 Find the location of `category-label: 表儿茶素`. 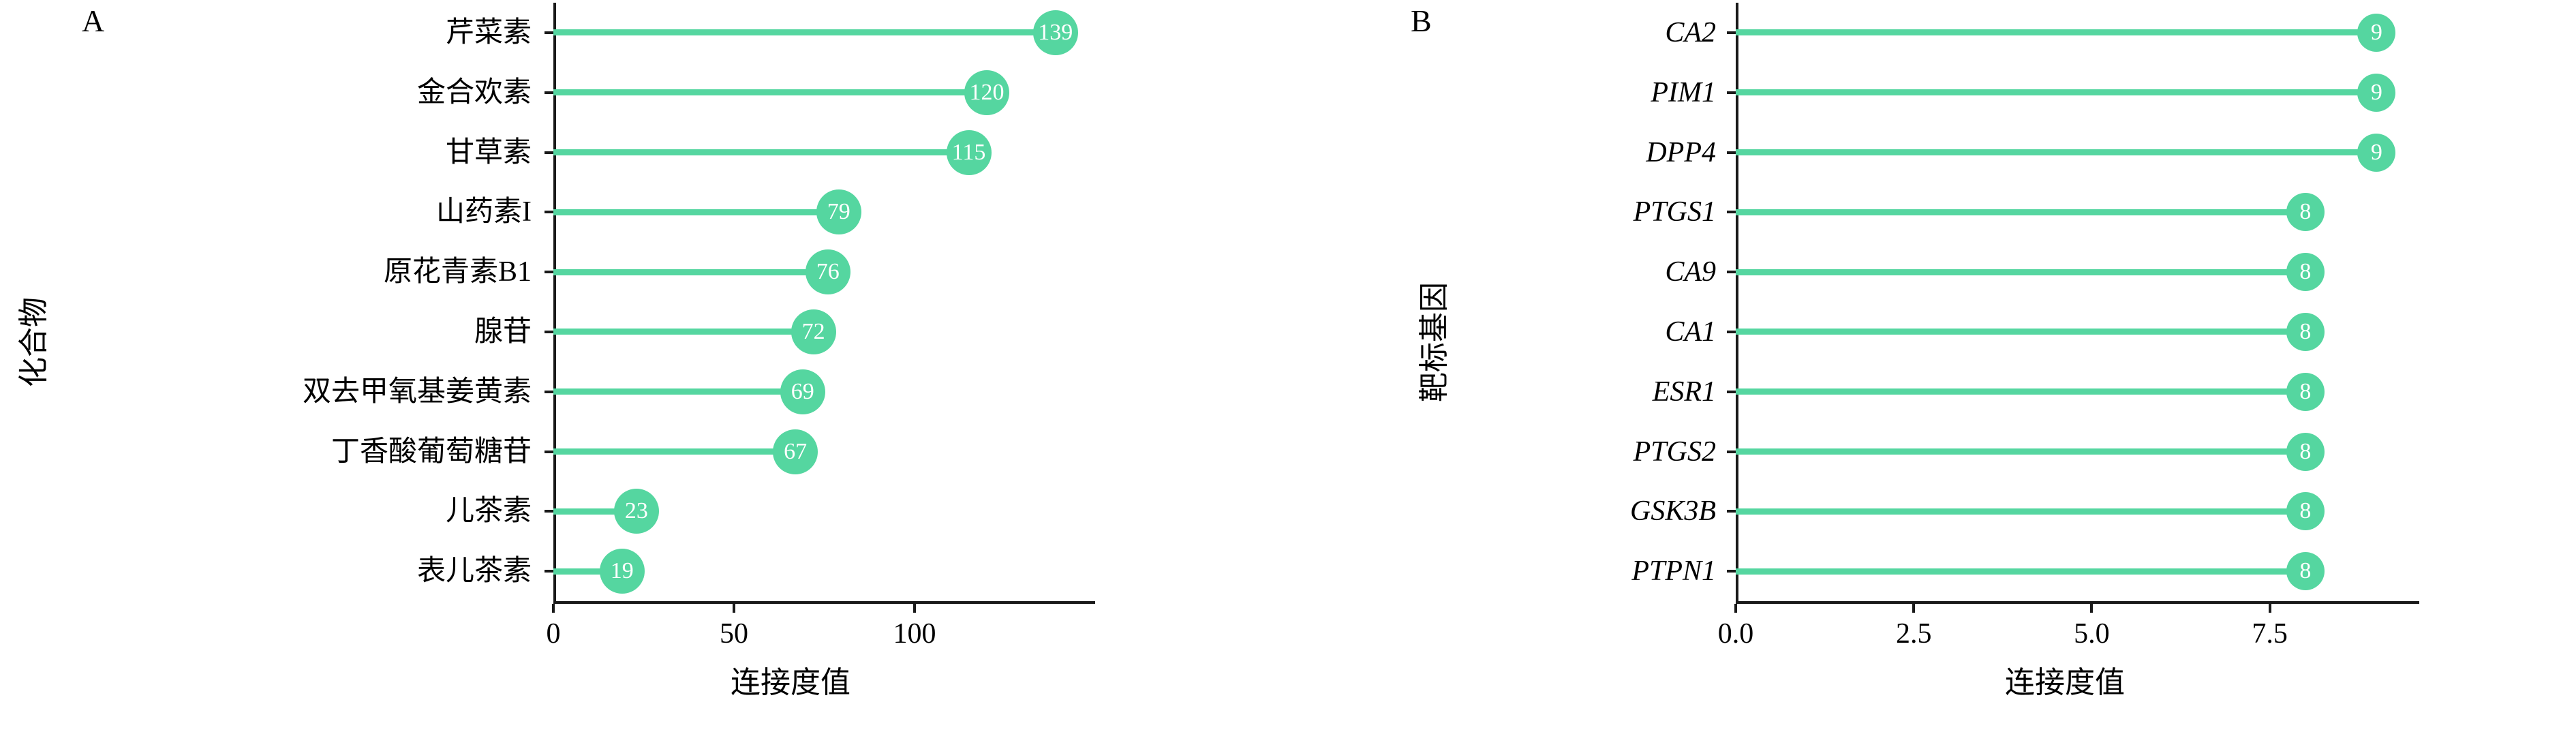

category-label: 表儿茶素 is located at coordinates (474, 571).